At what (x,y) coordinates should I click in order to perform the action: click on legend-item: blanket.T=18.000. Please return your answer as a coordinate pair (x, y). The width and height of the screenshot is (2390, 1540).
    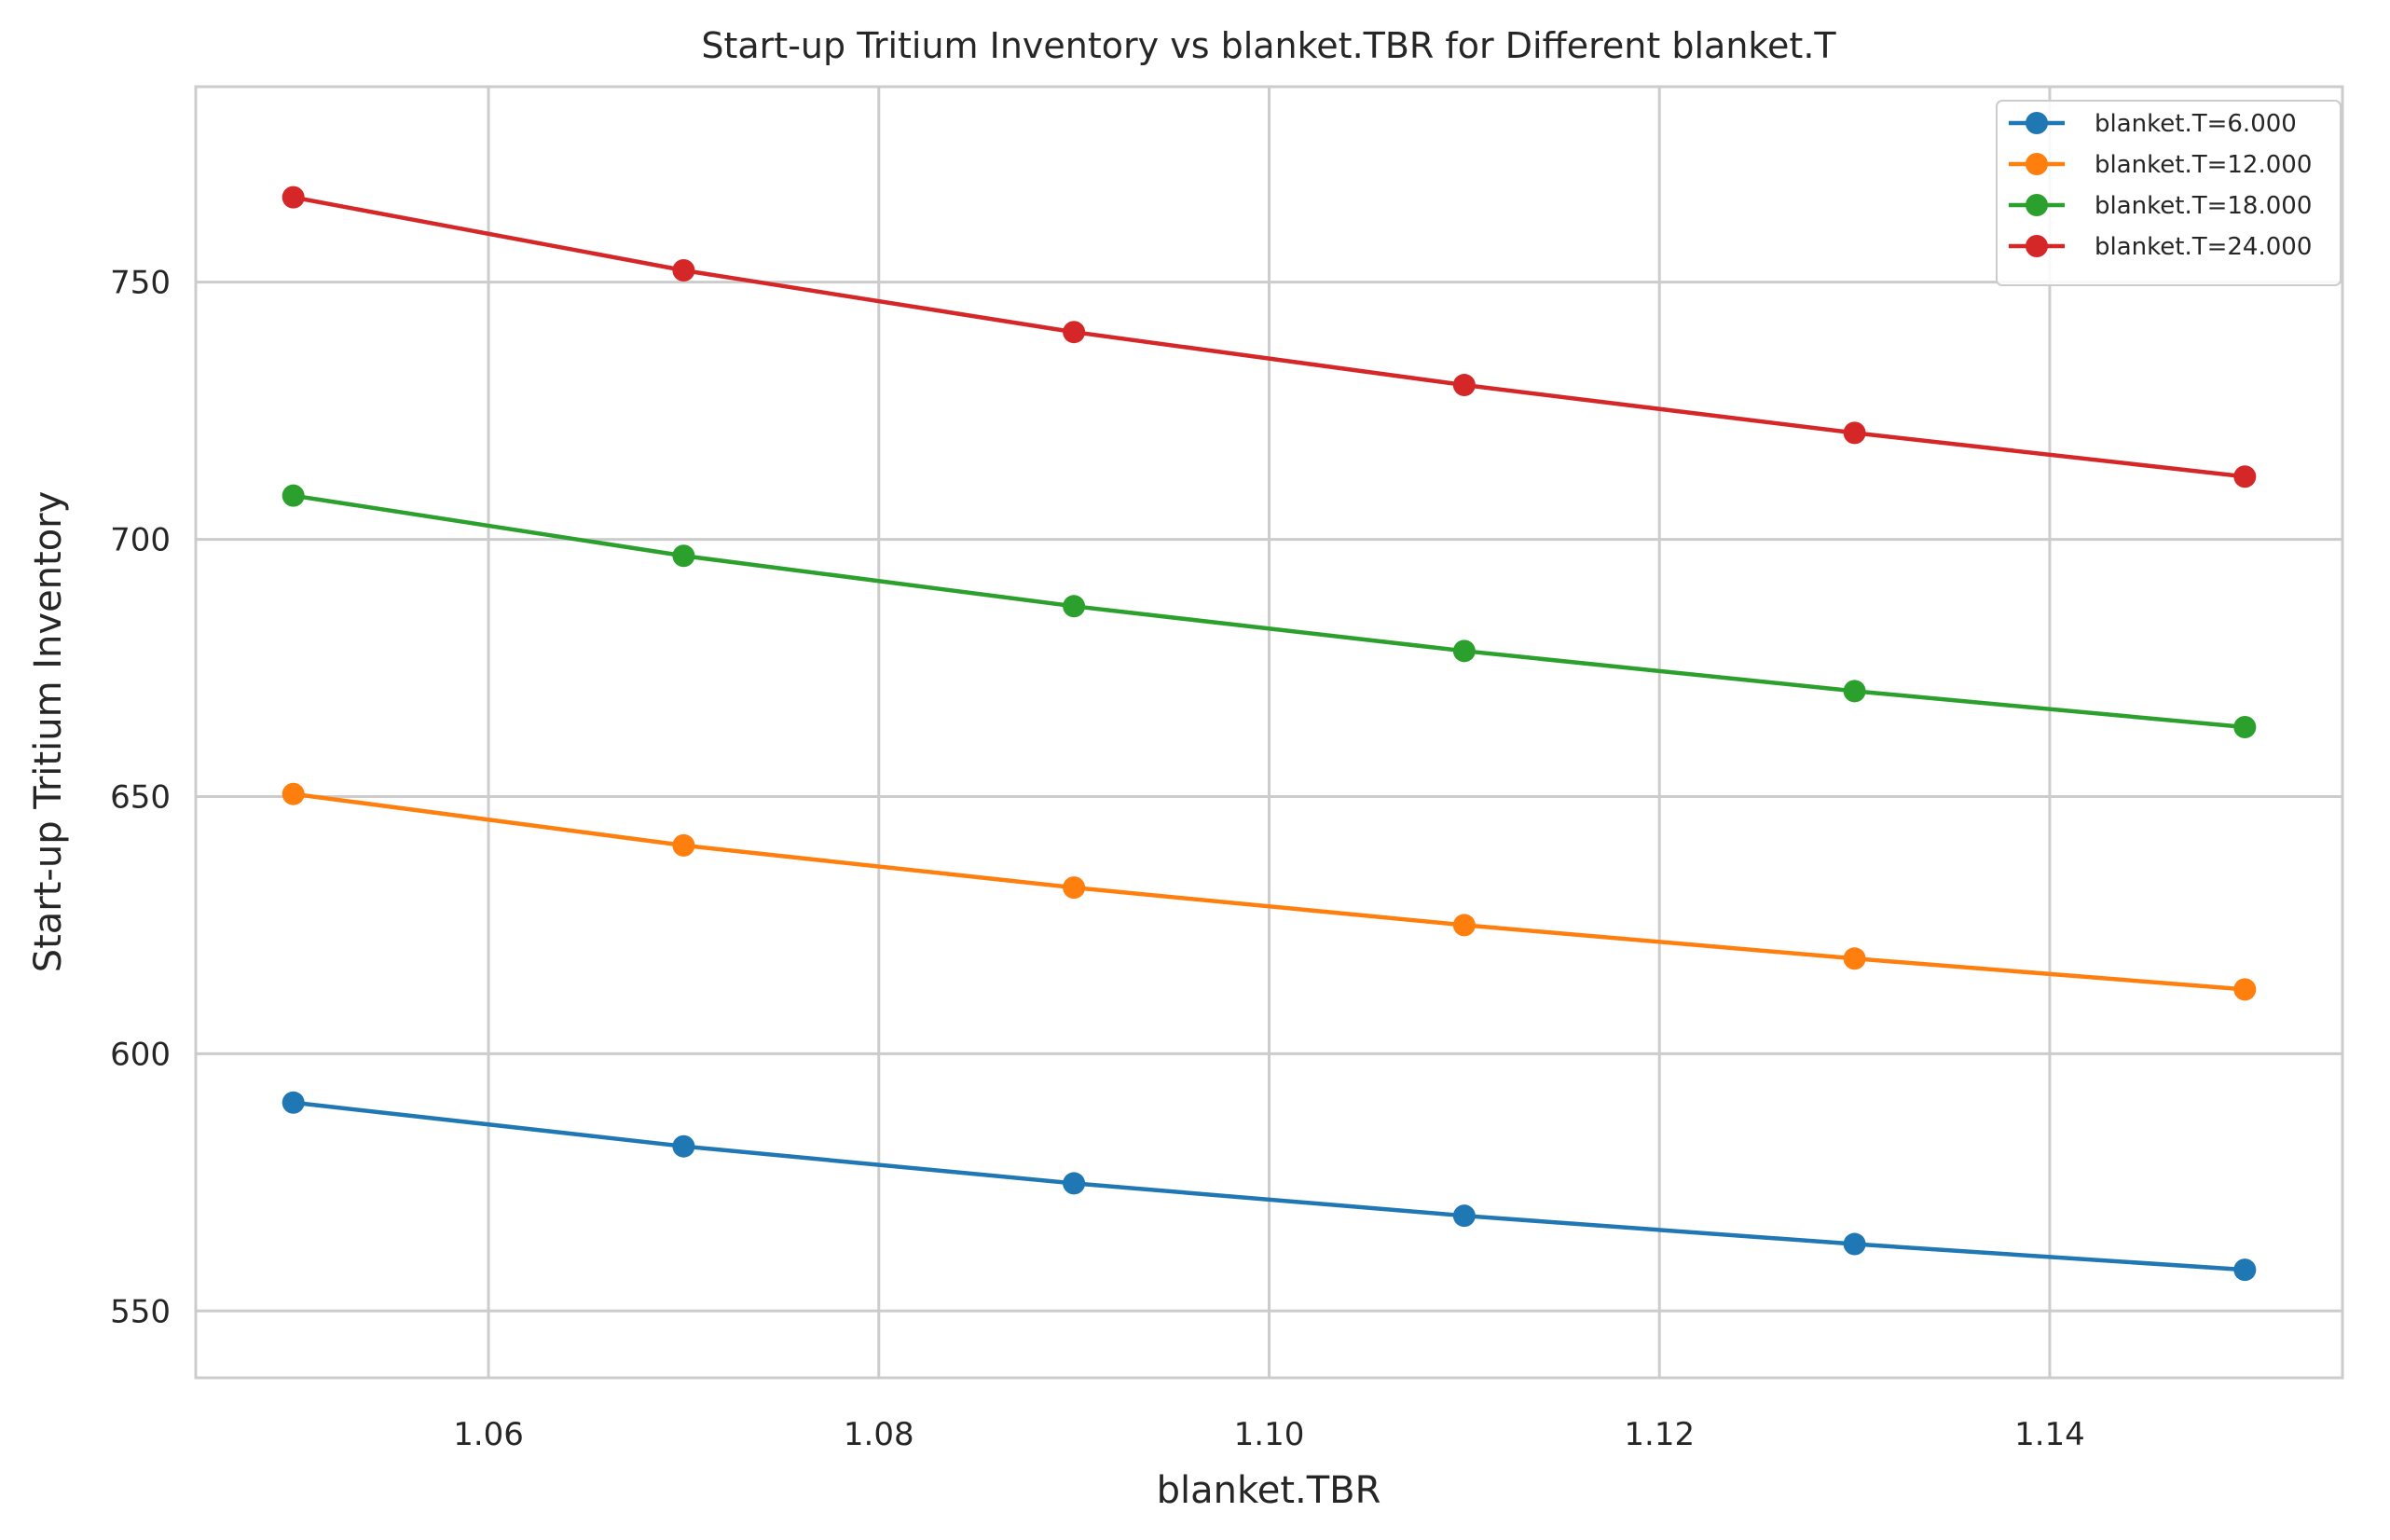
    Looking at the image, I should click on (2160, 206).